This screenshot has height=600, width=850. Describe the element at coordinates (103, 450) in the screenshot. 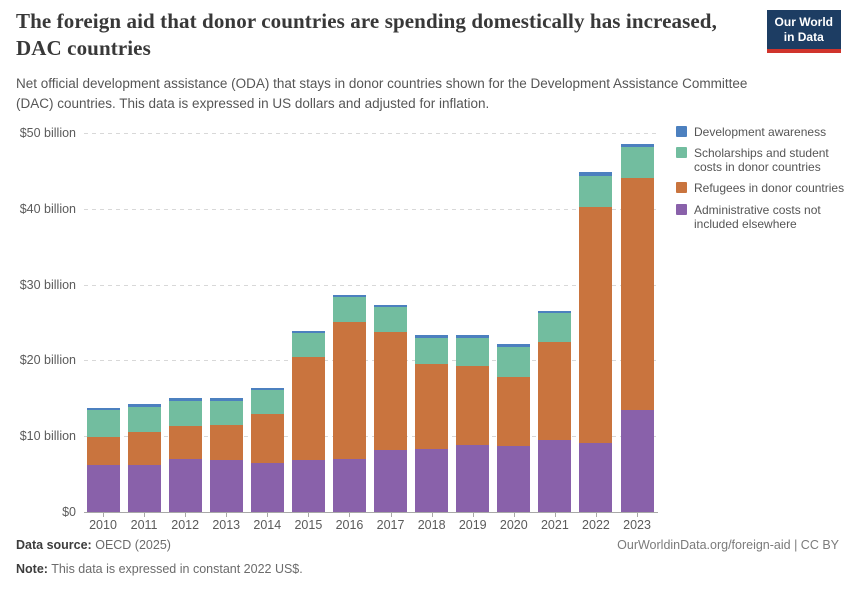

I see `bar-2010-refugees` at that location.